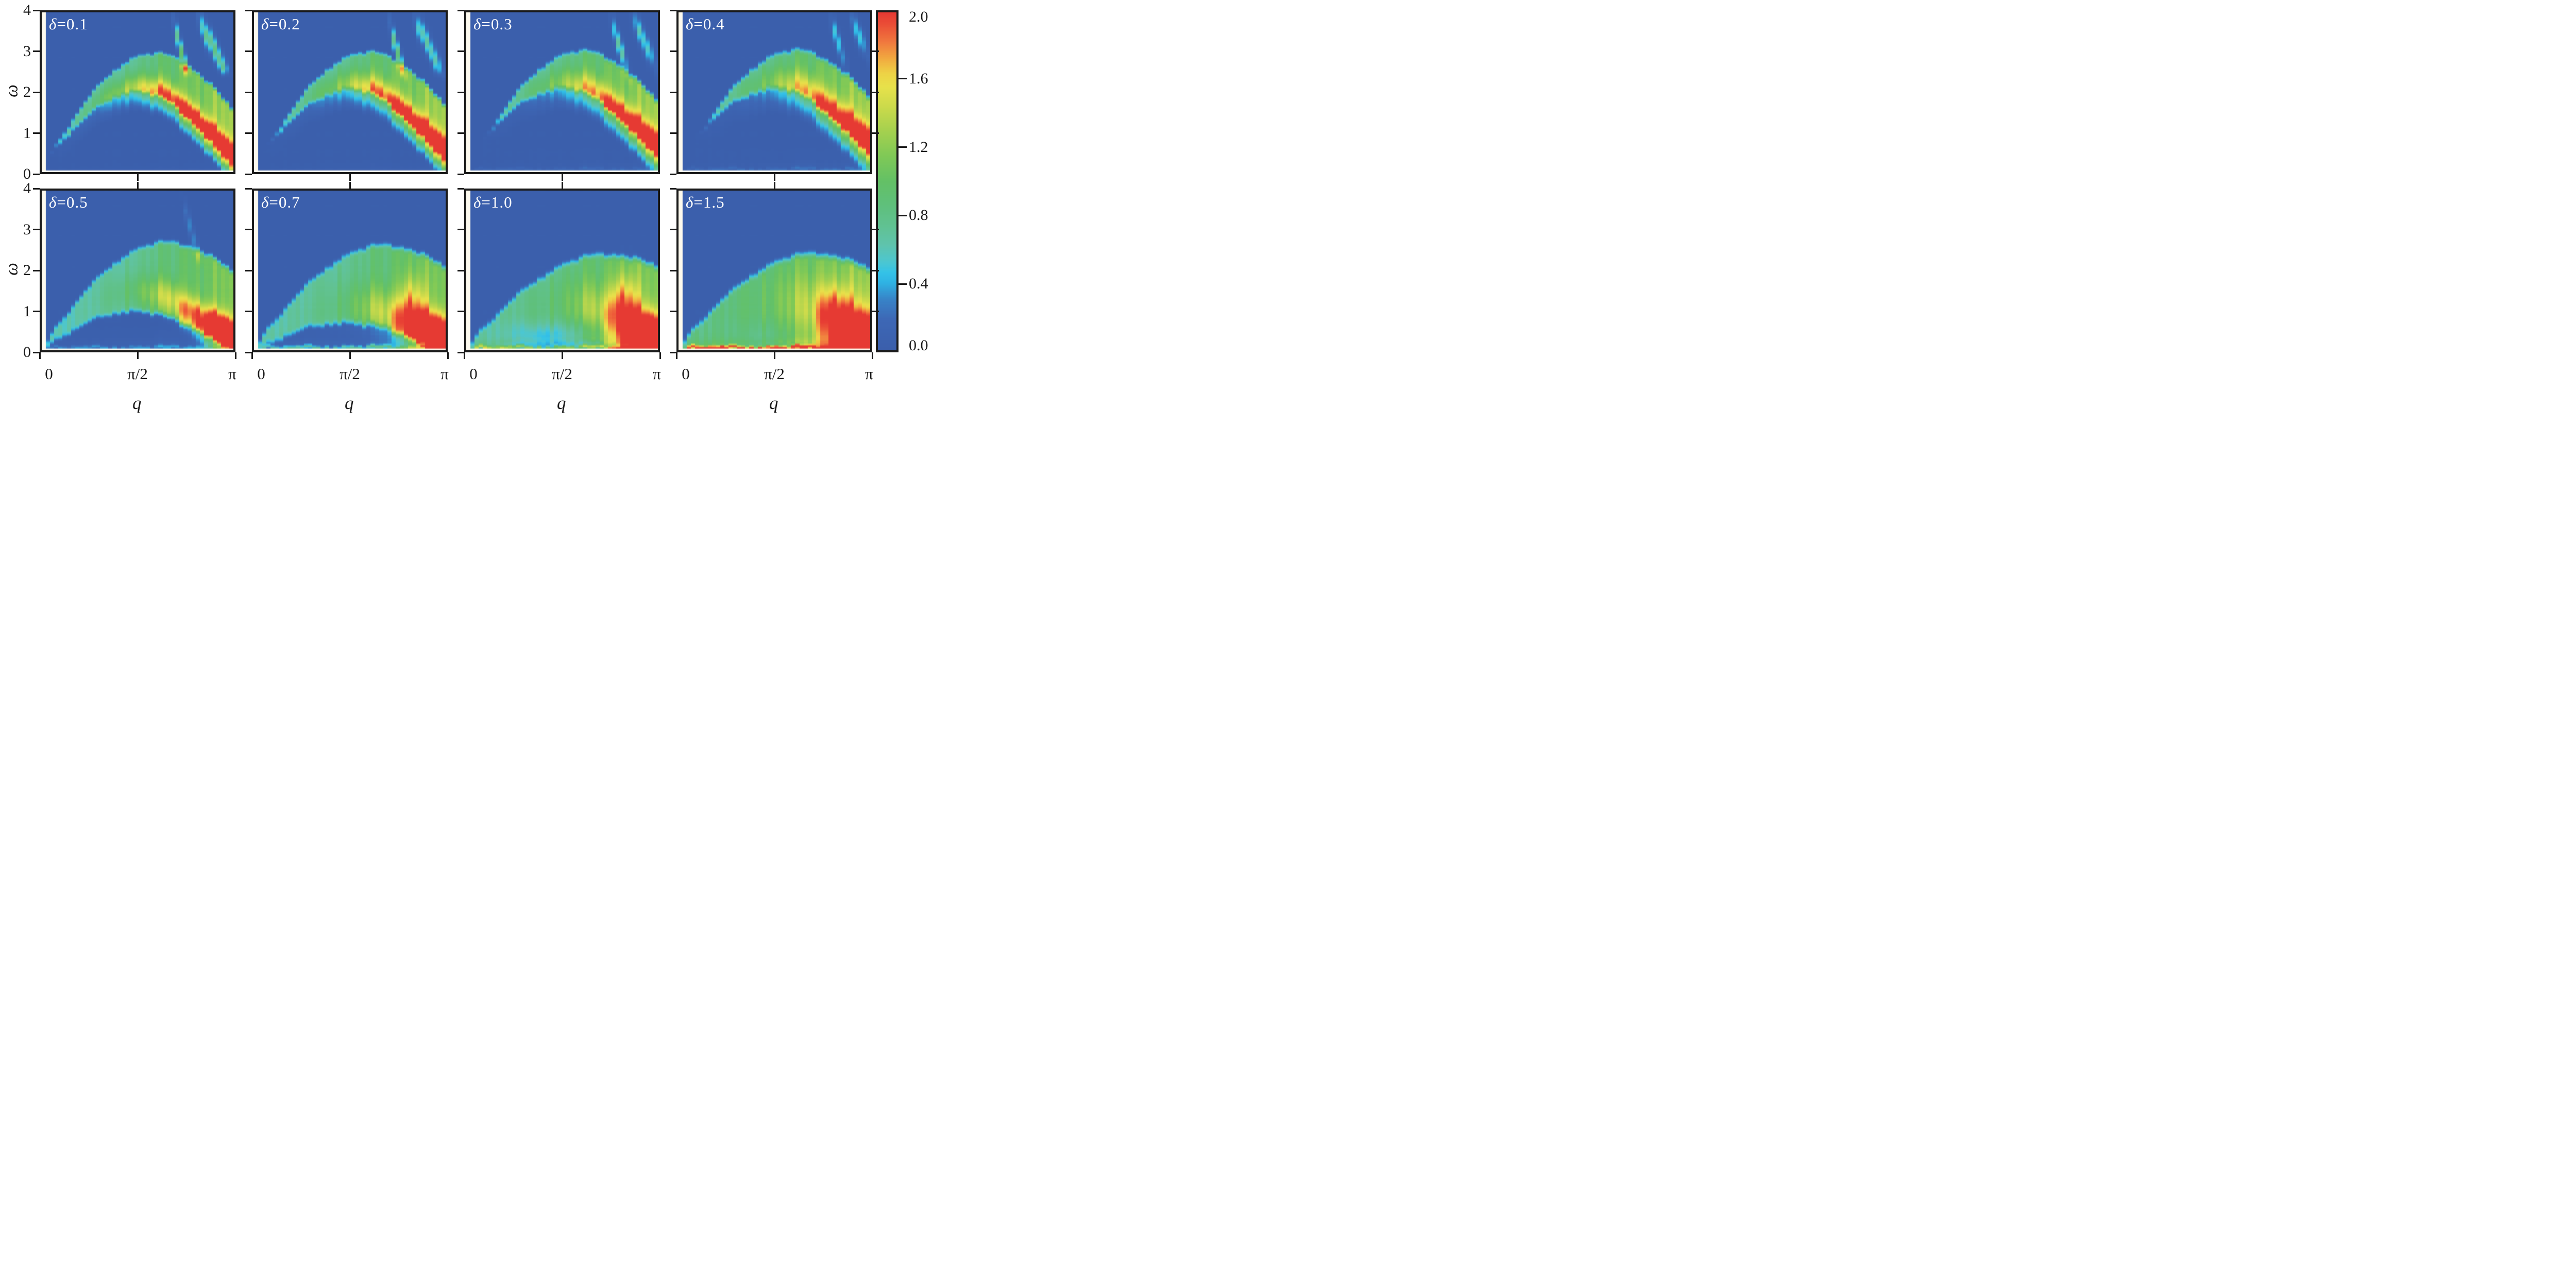  What do you see at coordinates (27, 352) in the screenshot?
I see `y-tick-label: 0` at bounding box center [27, 352].